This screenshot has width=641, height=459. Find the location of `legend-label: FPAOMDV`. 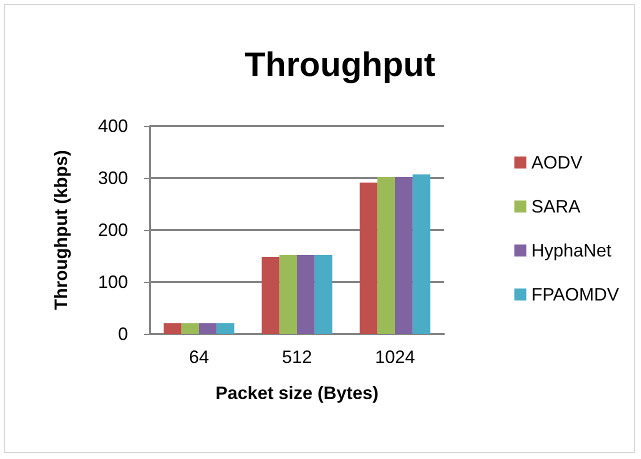

legend-label: FPAOMDV is located at coordinates (575, 294).